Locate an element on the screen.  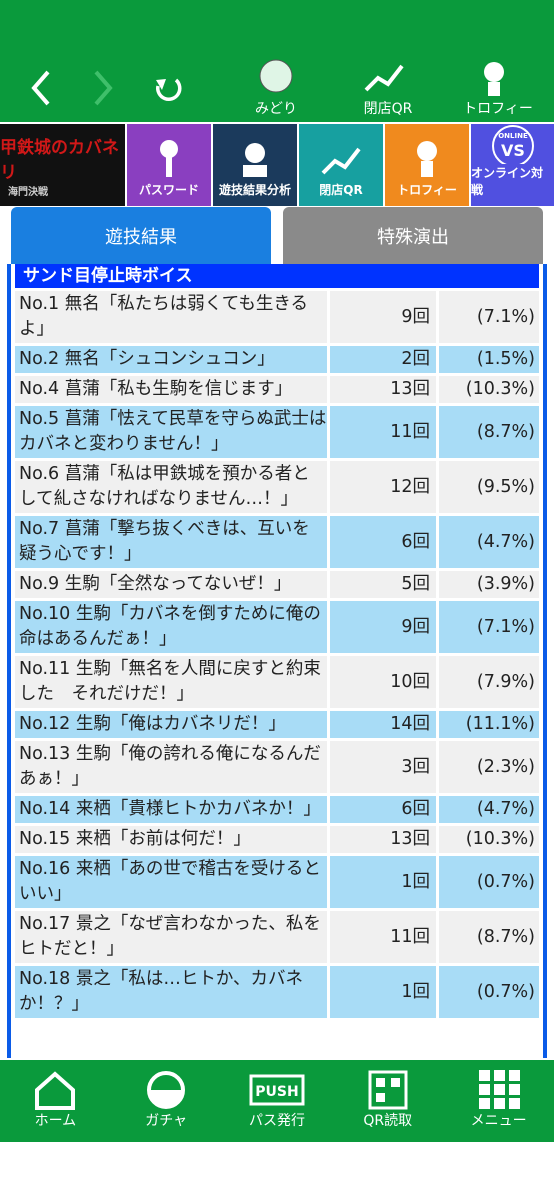
count: 11回 is located at coordinates (383, 432).